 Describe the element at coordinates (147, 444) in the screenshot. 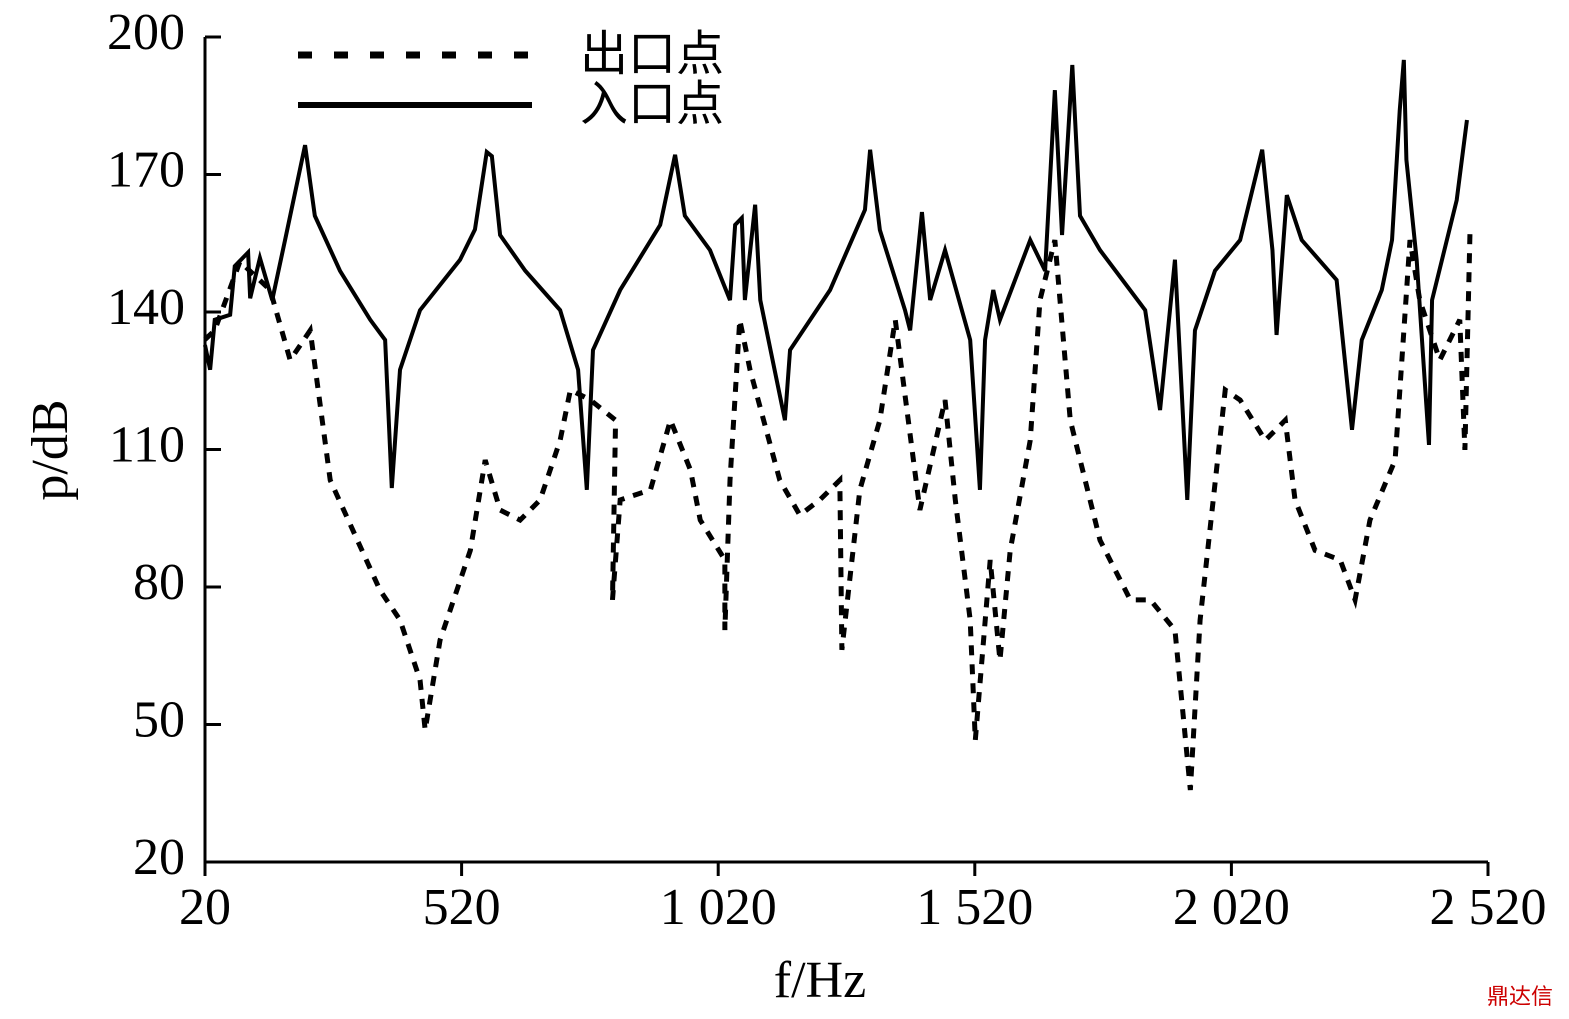

I see `y-tick-label: 110` at that location.